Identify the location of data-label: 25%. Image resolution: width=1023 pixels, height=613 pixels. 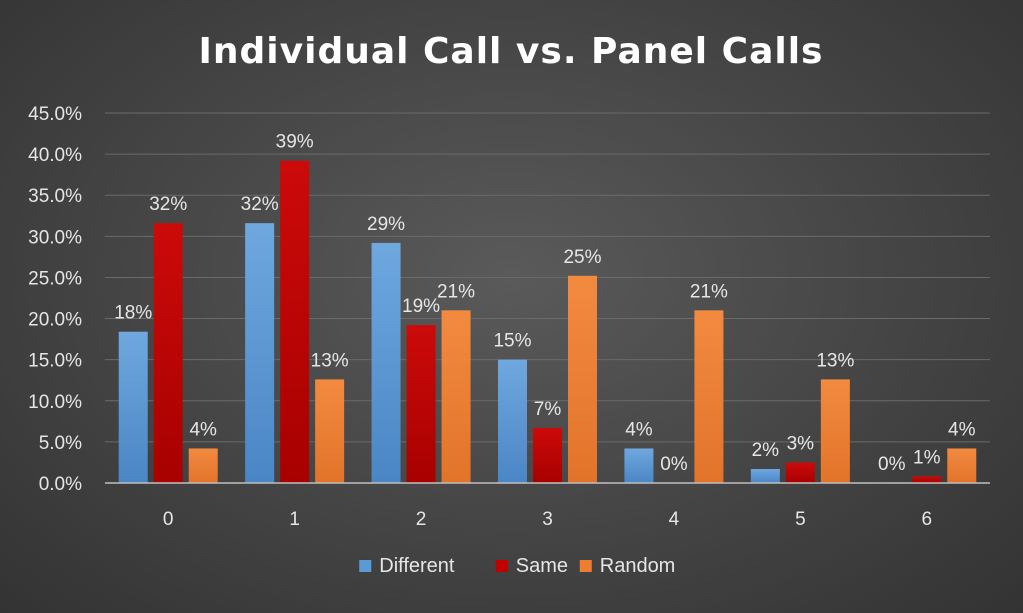
(582, 257).